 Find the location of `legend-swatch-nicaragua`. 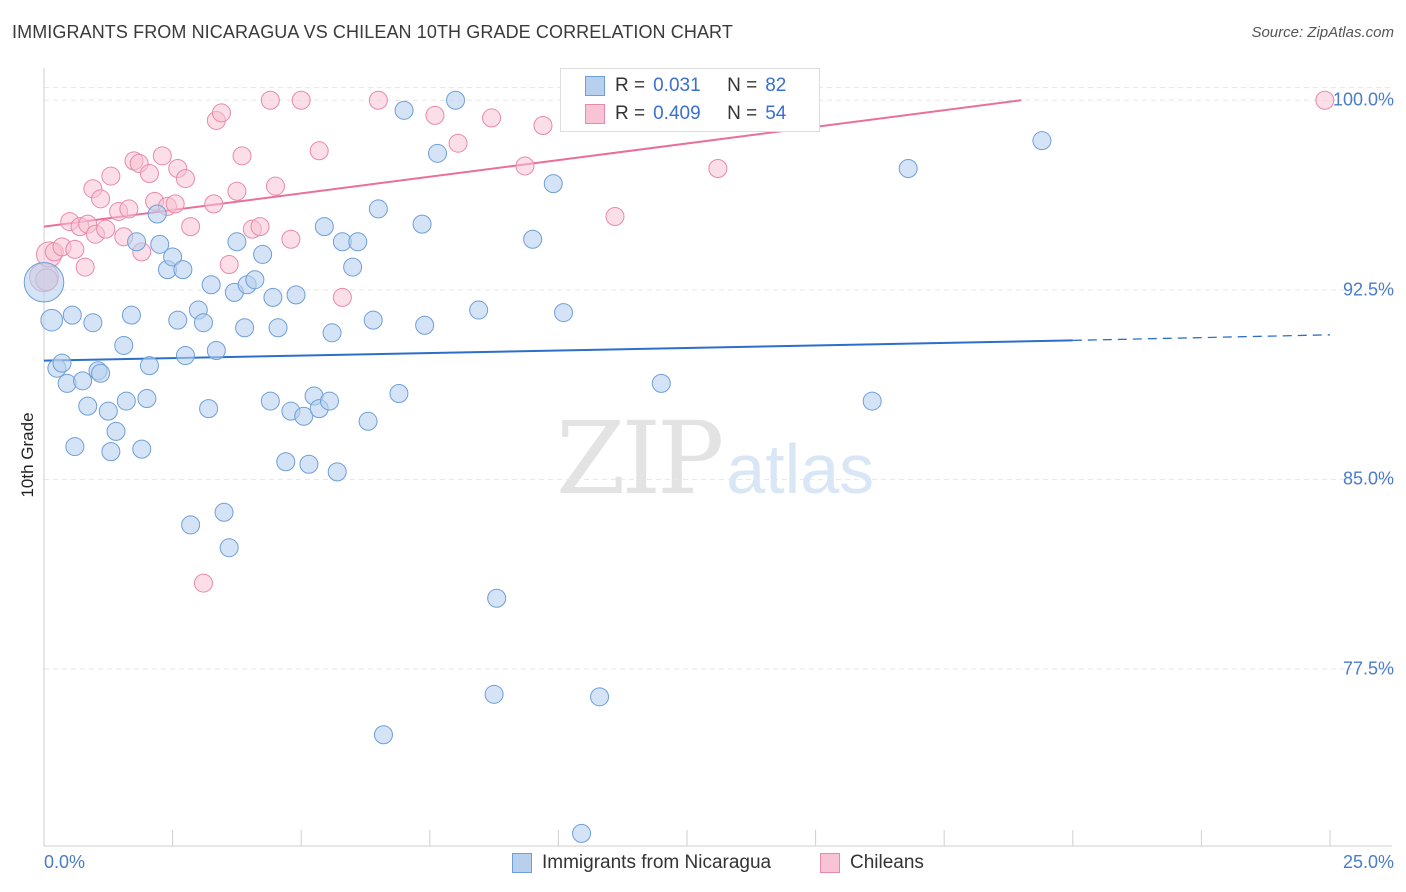

legend-swatch-nicaragua is located at coordinates (522, 863).